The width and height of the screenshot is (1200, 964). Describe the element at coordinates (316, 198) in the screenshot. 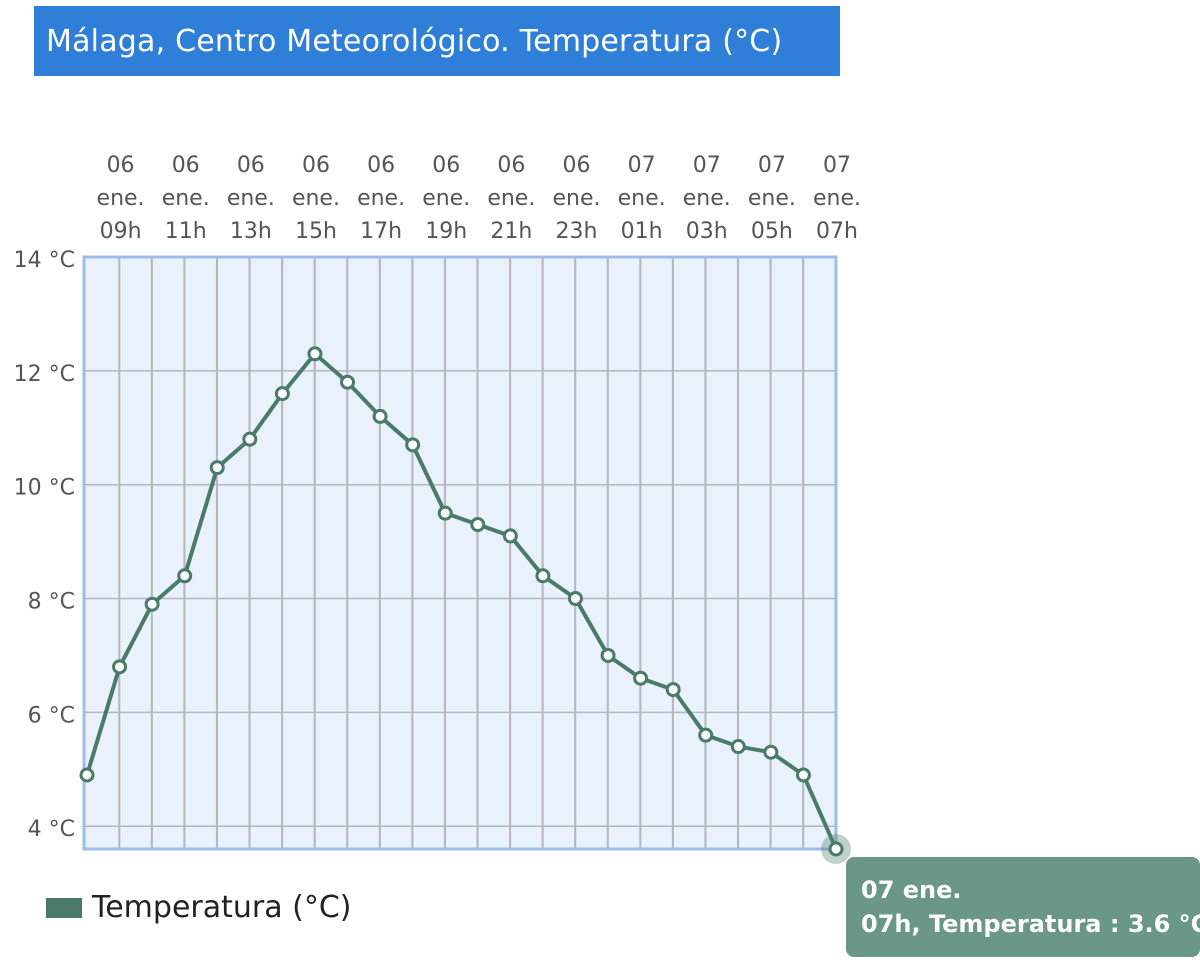

I see `x-tick-label: 06 ene. 15h` at that location.